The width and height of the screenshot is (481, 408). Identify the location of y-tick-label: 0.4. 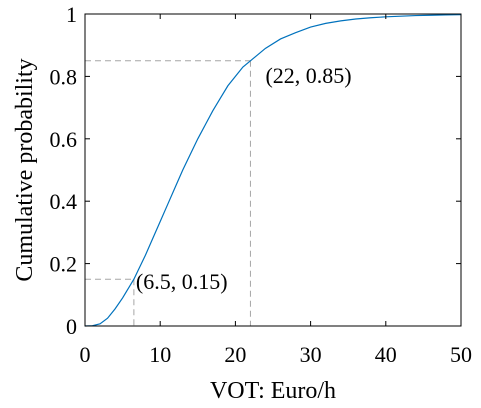
(64, 201).